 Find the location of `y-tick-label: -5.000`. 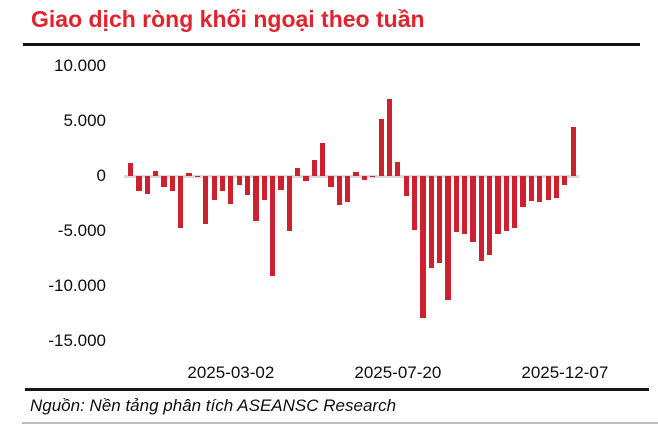

y-tick-label: -5.000 is located at coordinates (81, 230).